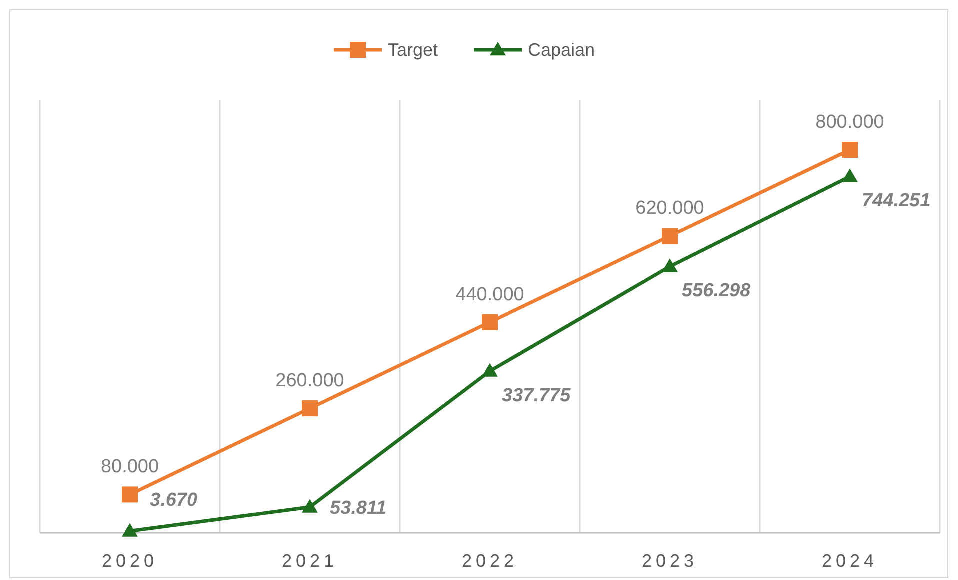 The height and width of the screenshot is (580, 958). What do you see at coordinates (896, 201) in the screenshot?
I see `data-label: 744.251` at bounding box center [896, 201].